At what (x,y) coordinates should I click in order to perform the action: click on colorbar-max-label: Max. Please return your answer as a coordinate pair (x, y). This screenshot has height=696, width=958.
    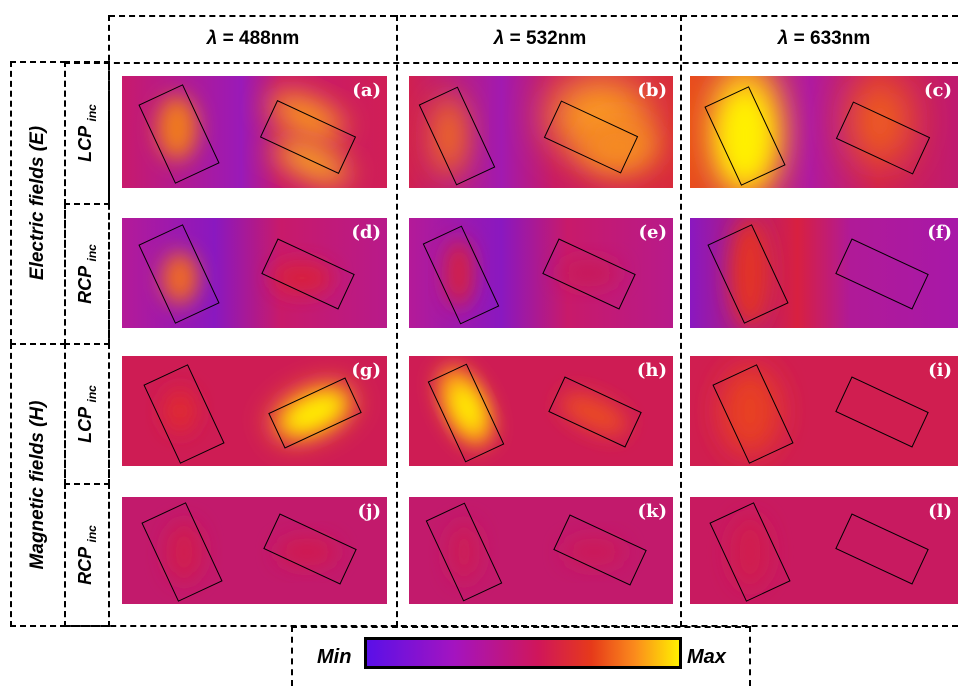
    Looking at the image, I should click on (706, 657).